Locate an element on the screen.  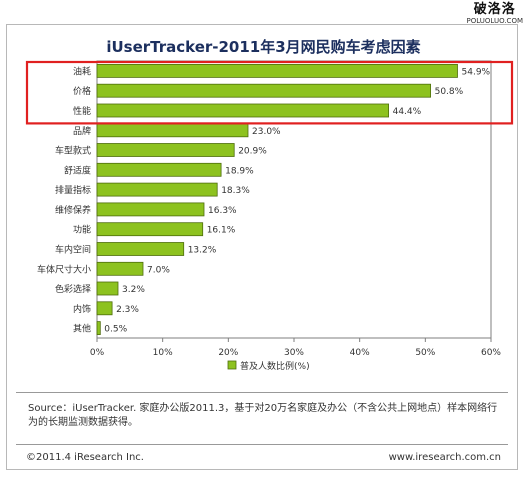
category-label: 性能 is located at coordinates (82, 111).